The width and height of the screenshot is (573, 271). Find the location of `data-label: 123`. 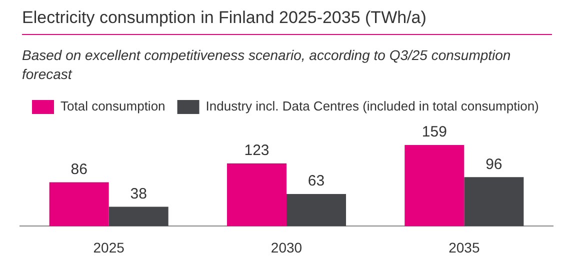

data-label: 123 is located at coordinates (257, 150).